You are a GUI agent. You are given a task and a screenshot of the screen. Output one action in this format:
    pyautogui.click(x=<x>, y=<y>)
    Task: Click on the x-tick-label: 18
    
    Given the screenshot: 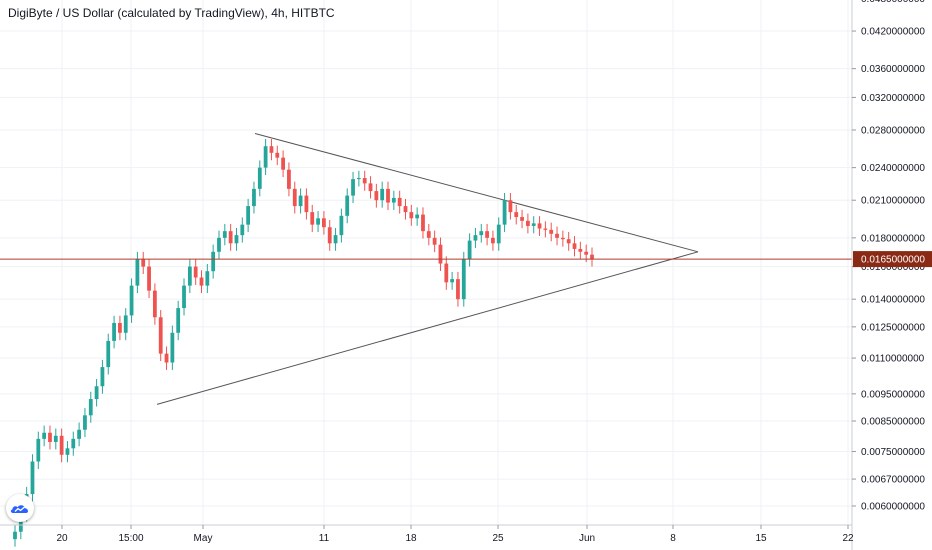 What is the action you would take?
    pyautogui.click(x=411, y=538)
    